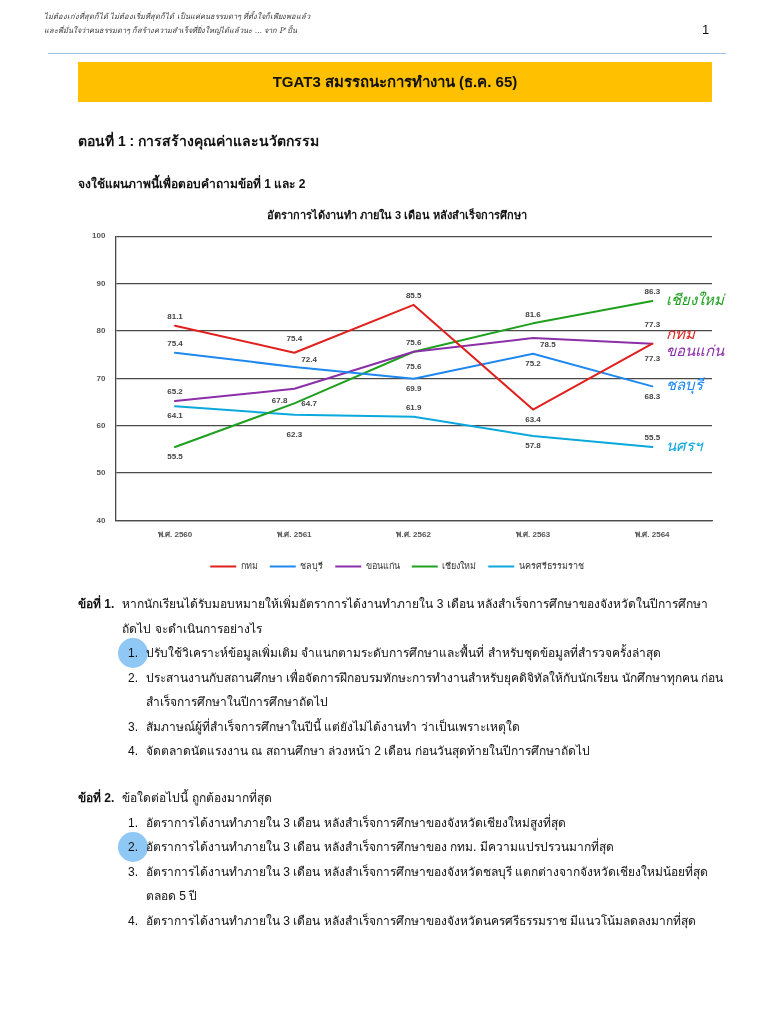 The width and height of the screenshot is (768, 1024). I want to click on x-tick-label: พ.ศ. 2564, so click(653, 535).